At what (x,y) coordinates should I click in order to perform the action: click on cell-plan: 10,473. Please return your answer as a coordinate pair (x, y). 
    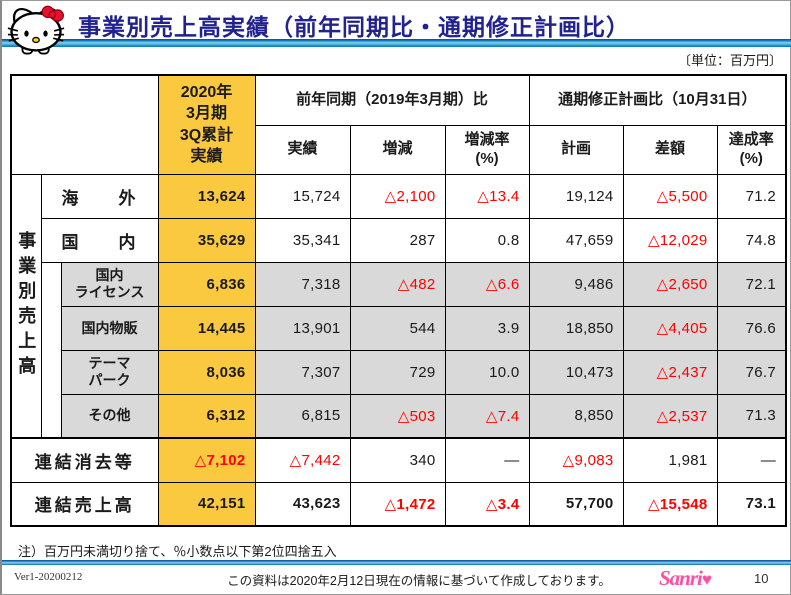
    Looking at the image, I should click on (576, 372).